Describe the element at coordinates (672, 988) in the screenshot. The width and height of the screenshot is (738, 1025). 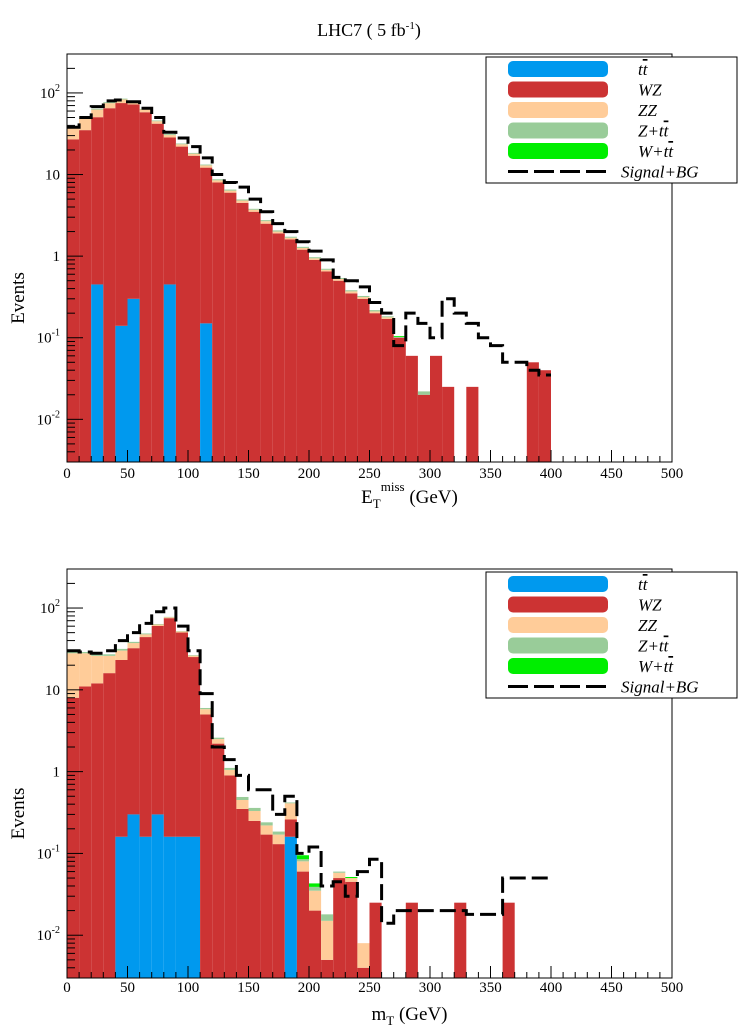
I see `x-tick-label: 500` at that location.